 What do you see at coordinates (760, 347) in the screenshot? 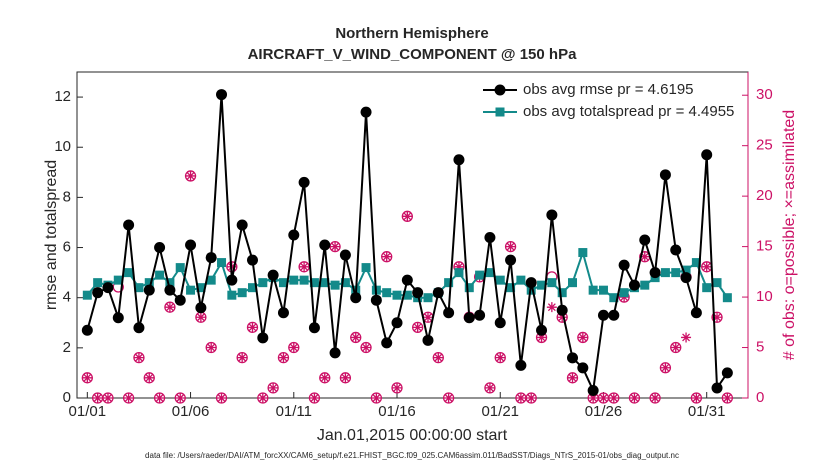
I see `y2-tick-label: 5` at bounding box center [760, 347].